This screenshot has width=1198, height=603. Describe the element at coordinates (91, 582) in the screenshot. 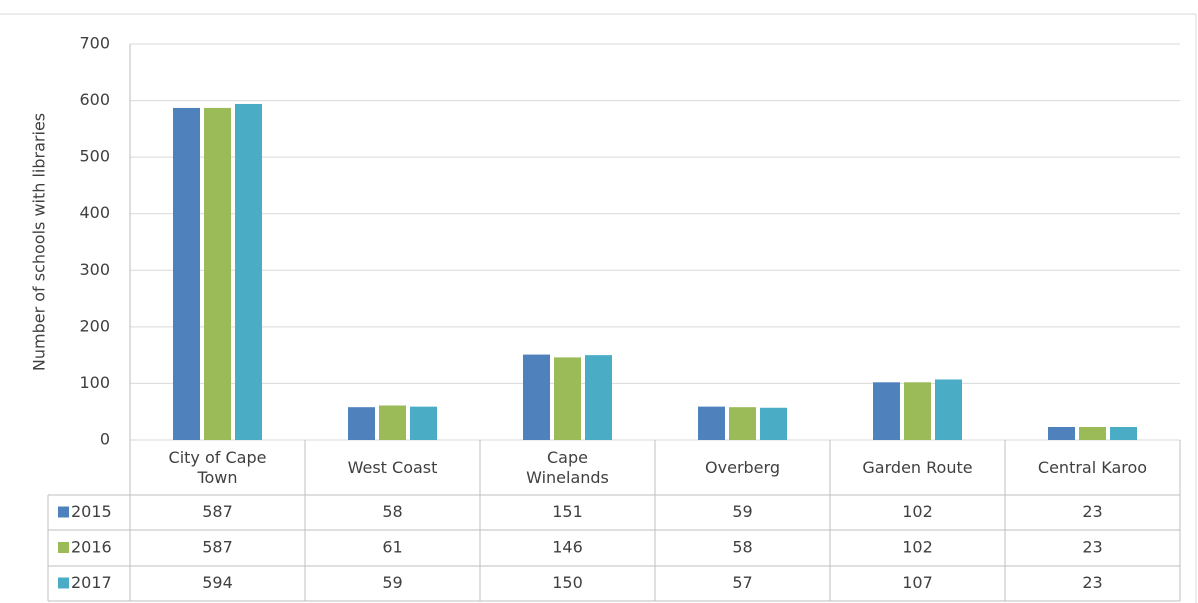

I see `legend-label: 2017` at that location.